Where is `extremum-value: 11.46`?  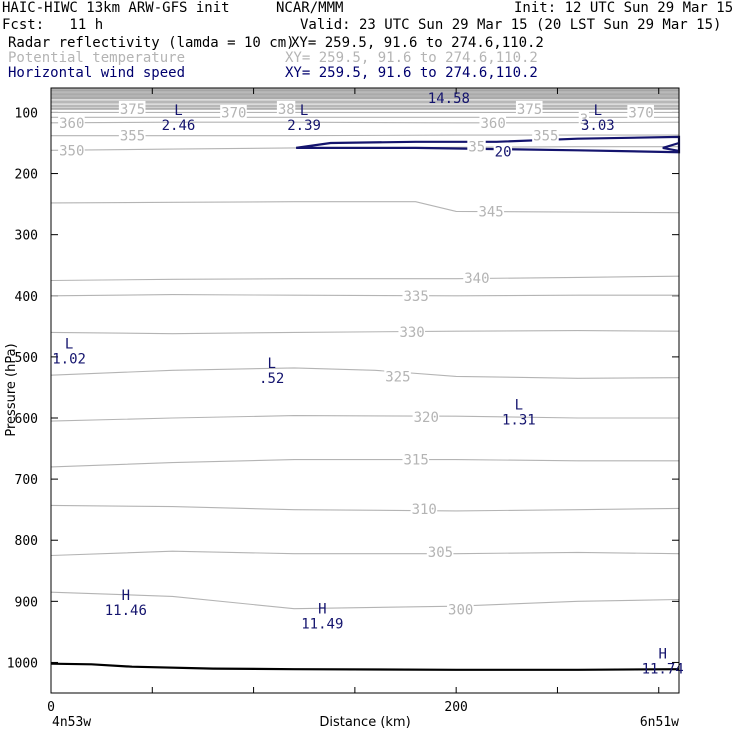 extremum-value: 11.46 is located at coordinates (126, 611).